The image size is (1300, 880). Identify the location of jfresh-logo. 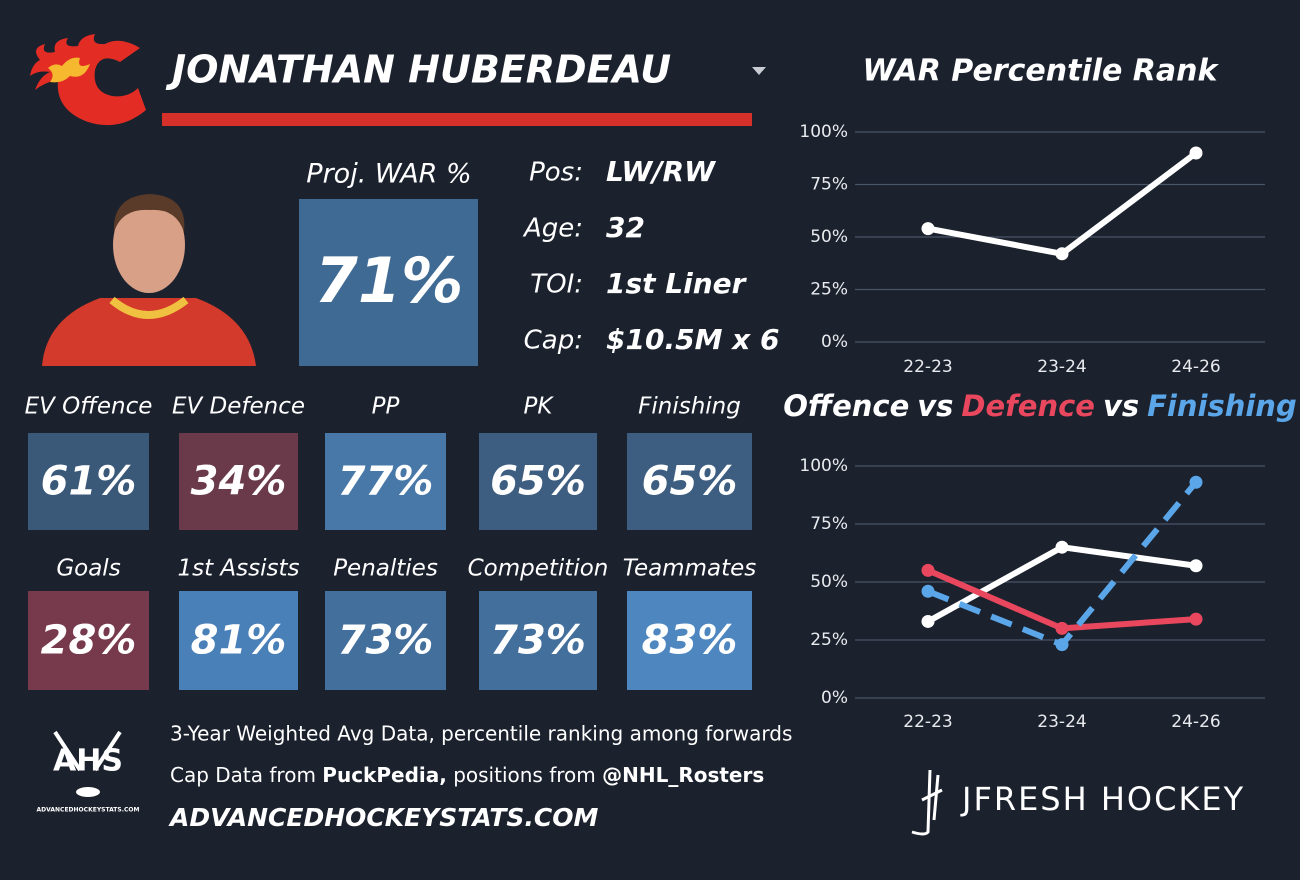
(927, 802).